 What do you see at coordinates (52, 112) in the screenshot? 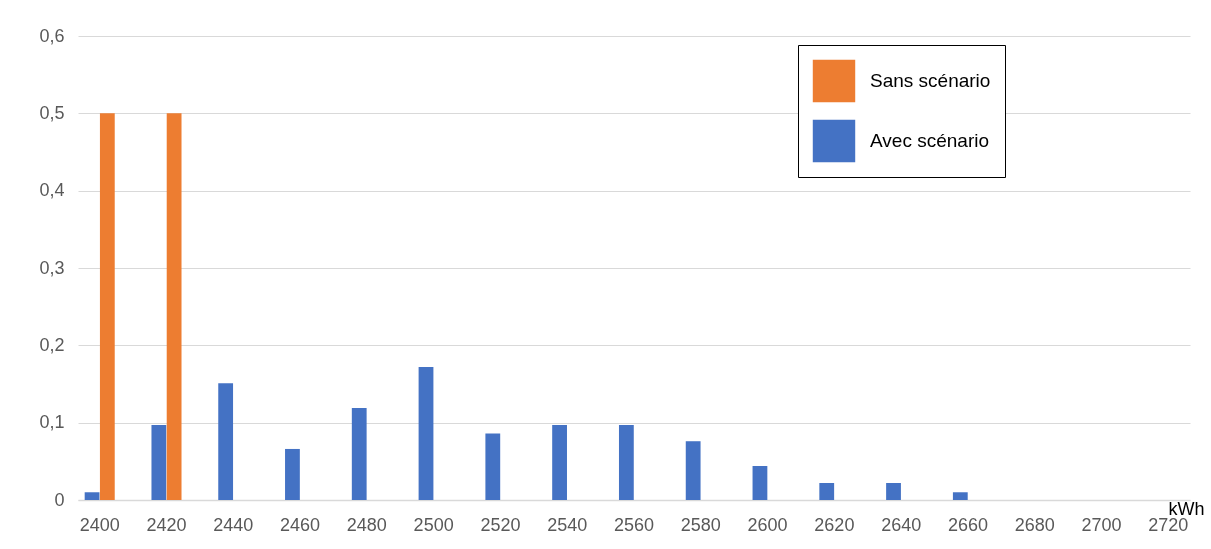
I see `y-tick-label: 0,5` at bounding box center [52, 112].